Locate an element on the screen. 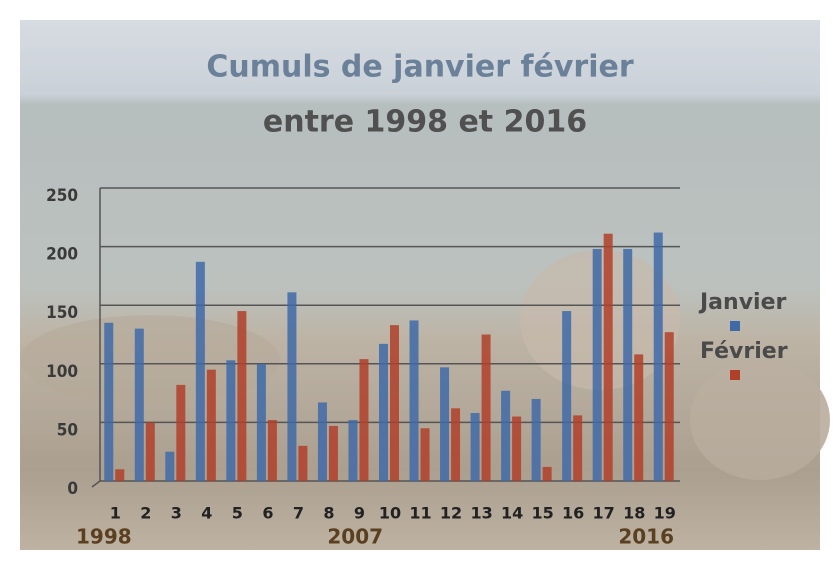 The height and width of the screenshot is (574, 840). x-tick-label: 1 is located at coordinates (115, 513).